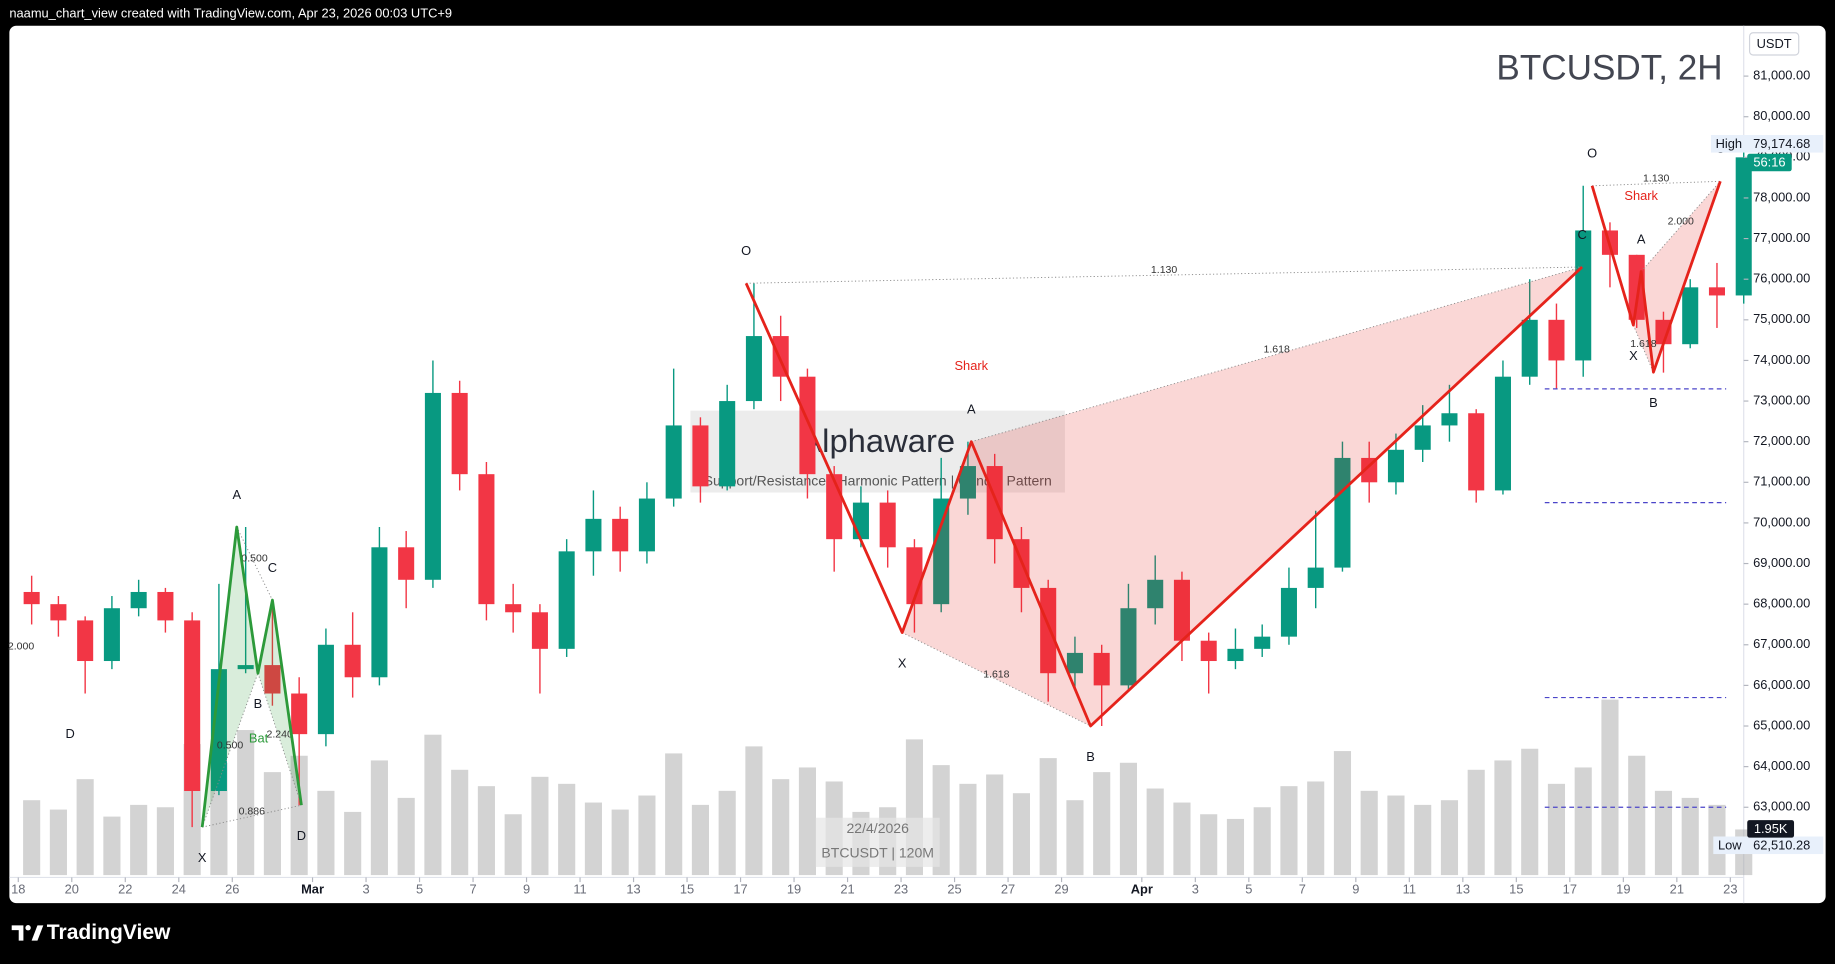 This screenshot has height=964, width=1835. I want to click on symbol-watermark-box, so click(877, 842).